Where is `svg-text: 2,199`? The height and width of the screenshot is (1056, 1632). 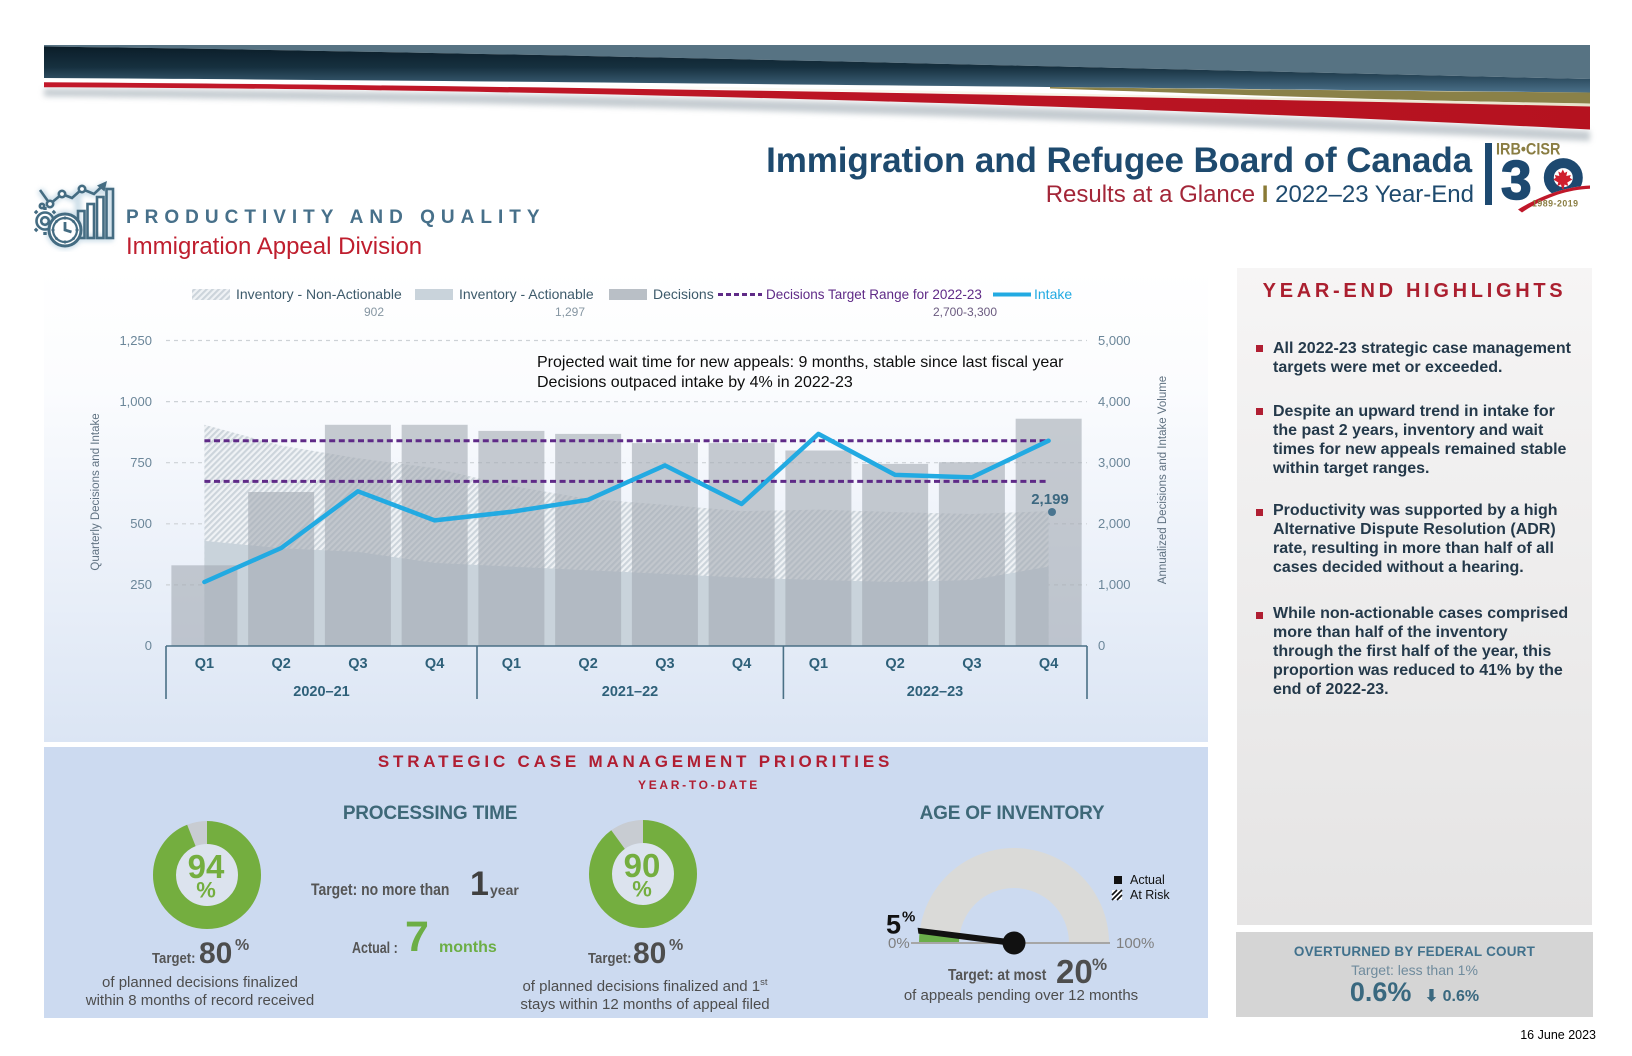
svg-text: 2,199 is located at coordinates (1050, 499).